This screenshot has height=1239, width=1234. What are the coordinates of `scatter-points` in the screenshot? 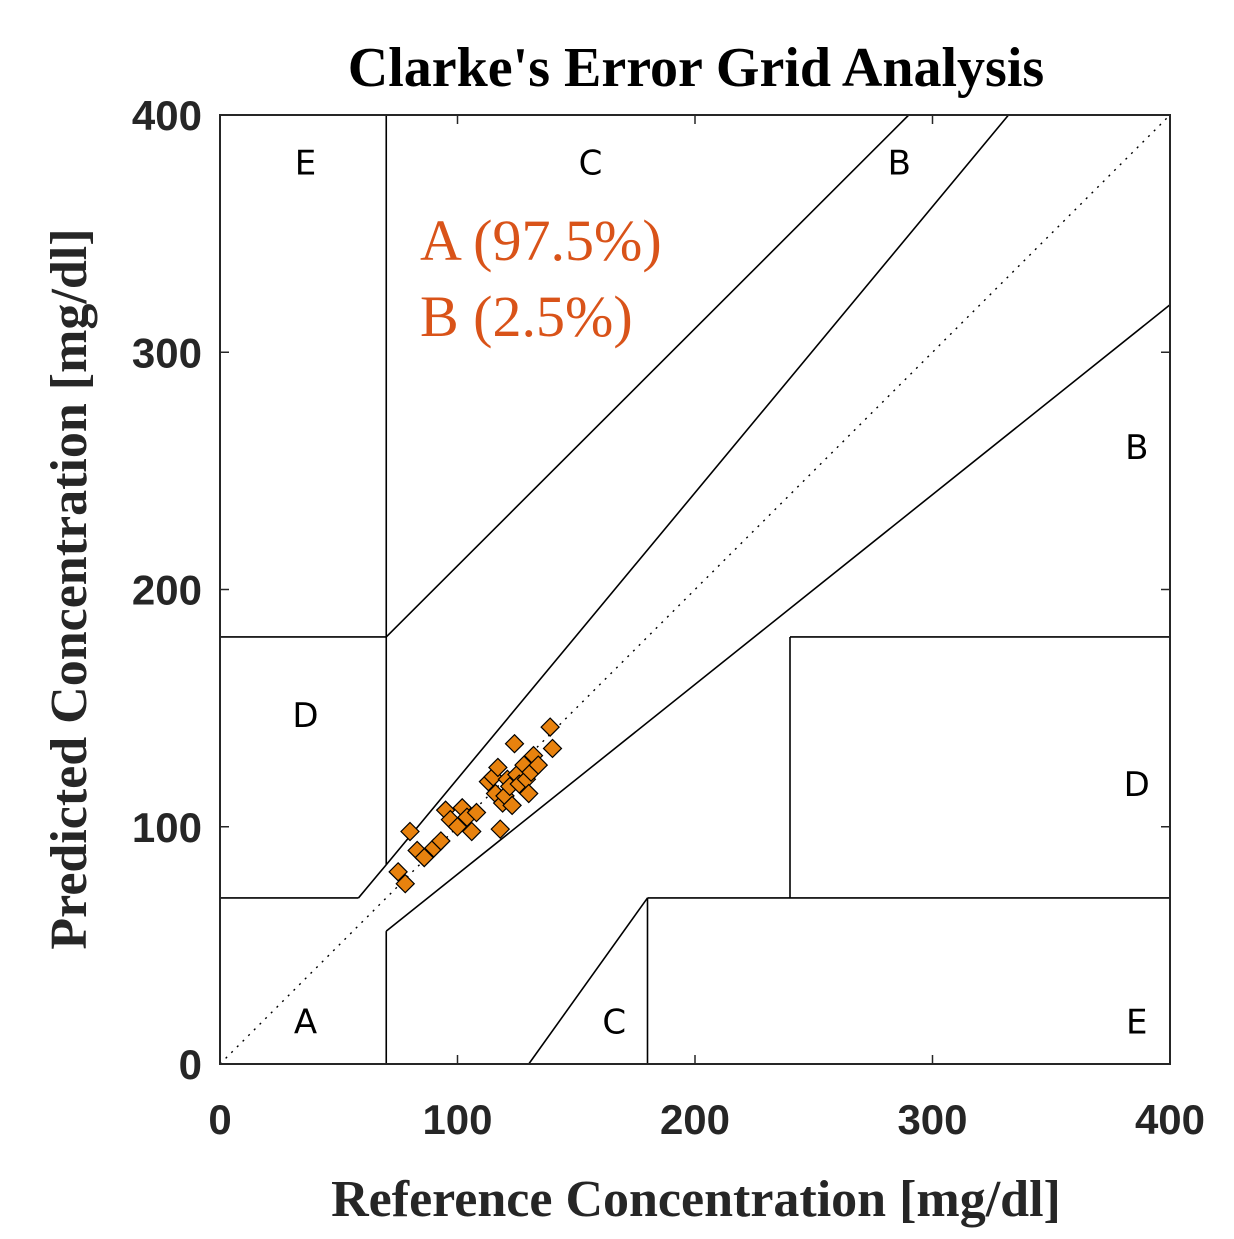 It's located at (475, 805).